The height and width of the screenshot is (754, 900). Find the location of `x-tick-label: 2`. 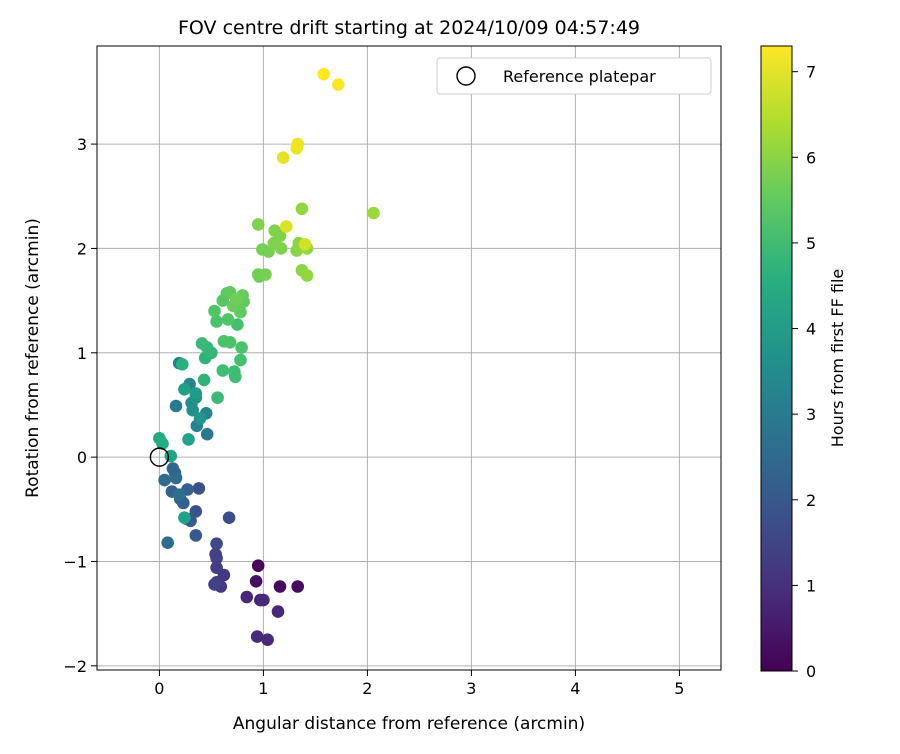

x-tick-label: 2 is located at coordinates (367, 688).